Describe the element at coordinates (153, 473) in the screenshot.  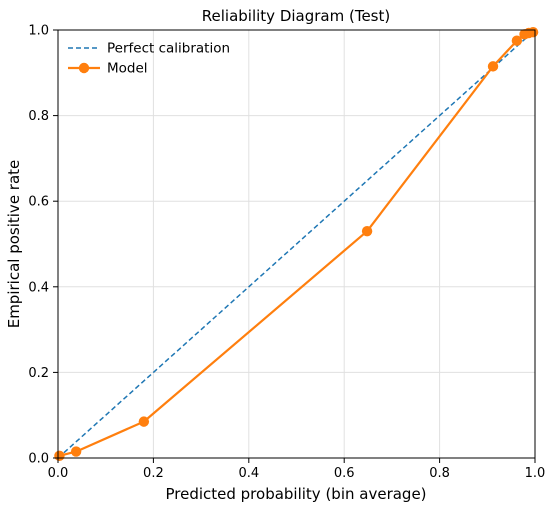
I see `x-tick-label: 0.2` at that location.